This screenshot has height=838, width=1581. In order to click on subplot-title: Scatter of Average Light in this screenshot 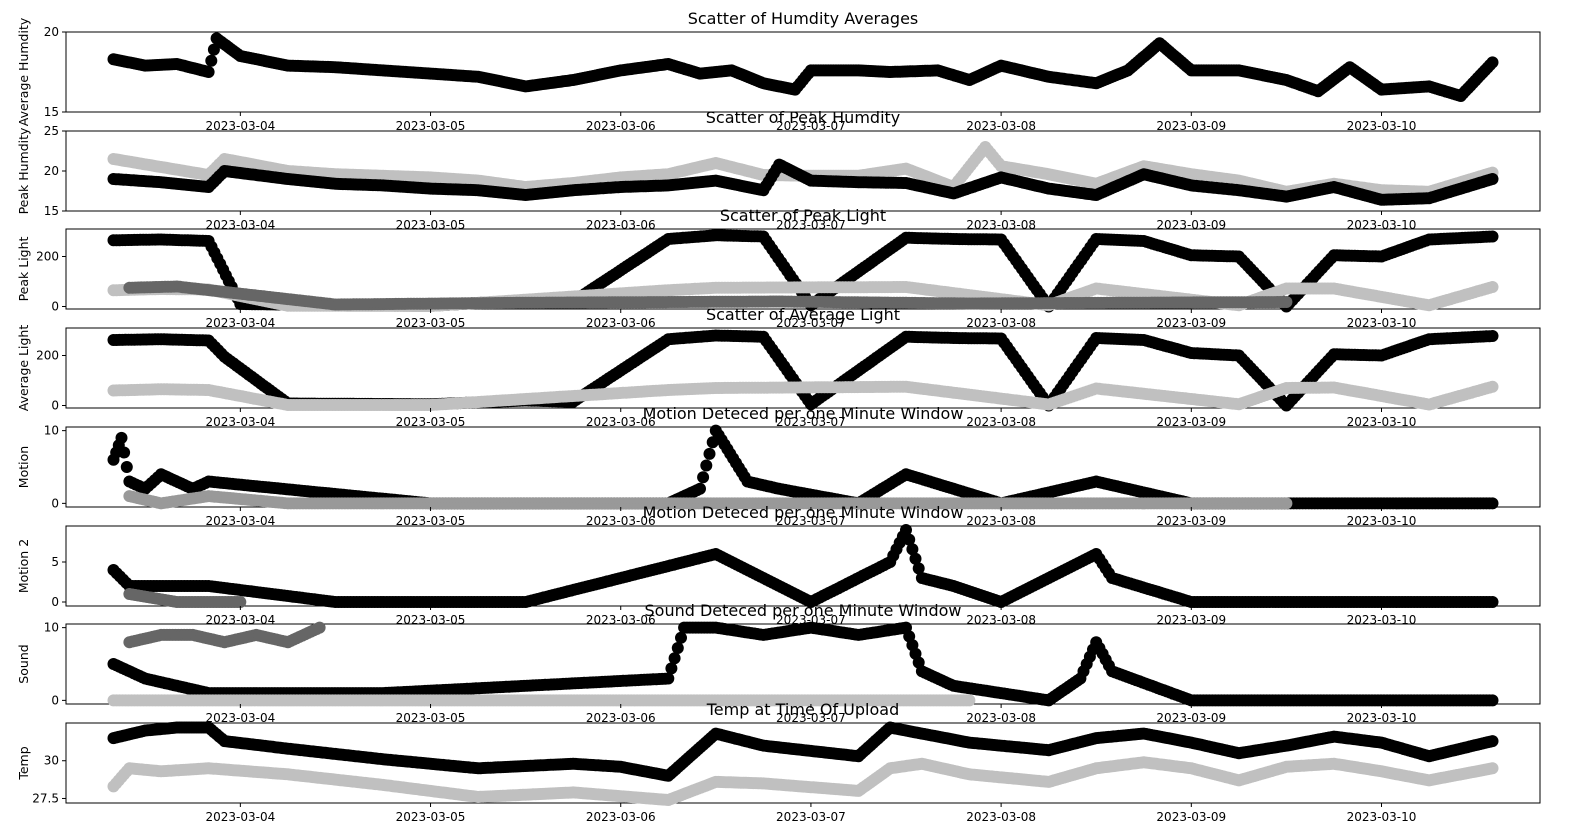, I will do `click(803, 314)`.